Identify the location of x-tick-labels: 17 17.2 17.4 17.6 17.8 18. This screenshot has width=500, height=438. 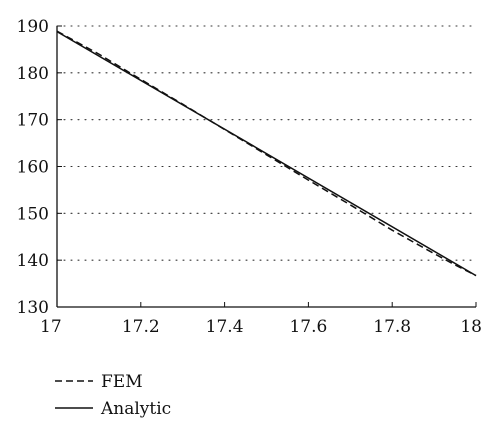
(261, 319).